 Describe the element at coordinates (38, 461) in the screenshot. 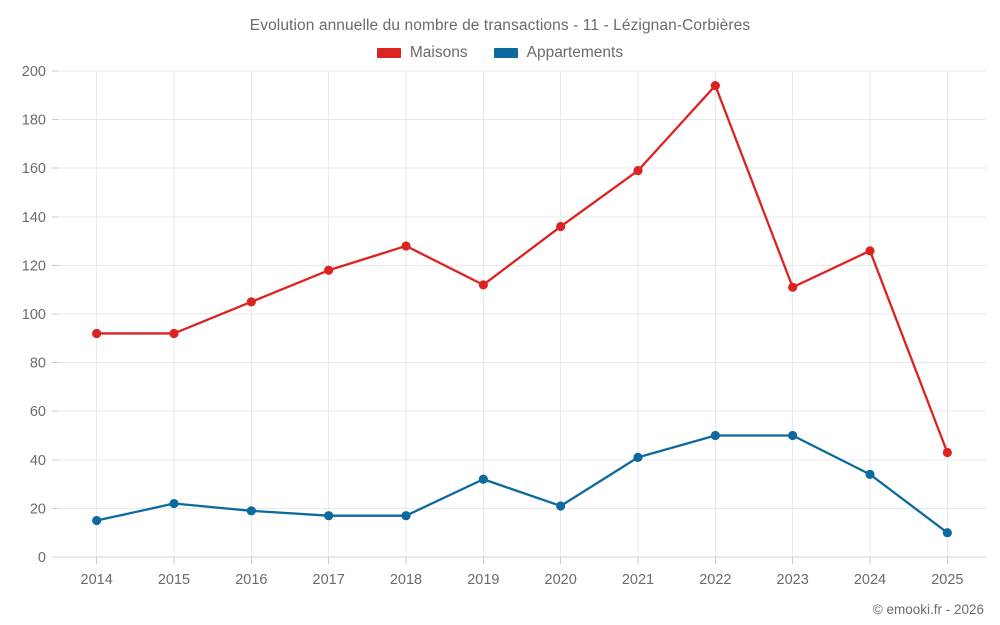

I see `y-tick-label: 40` at that location.